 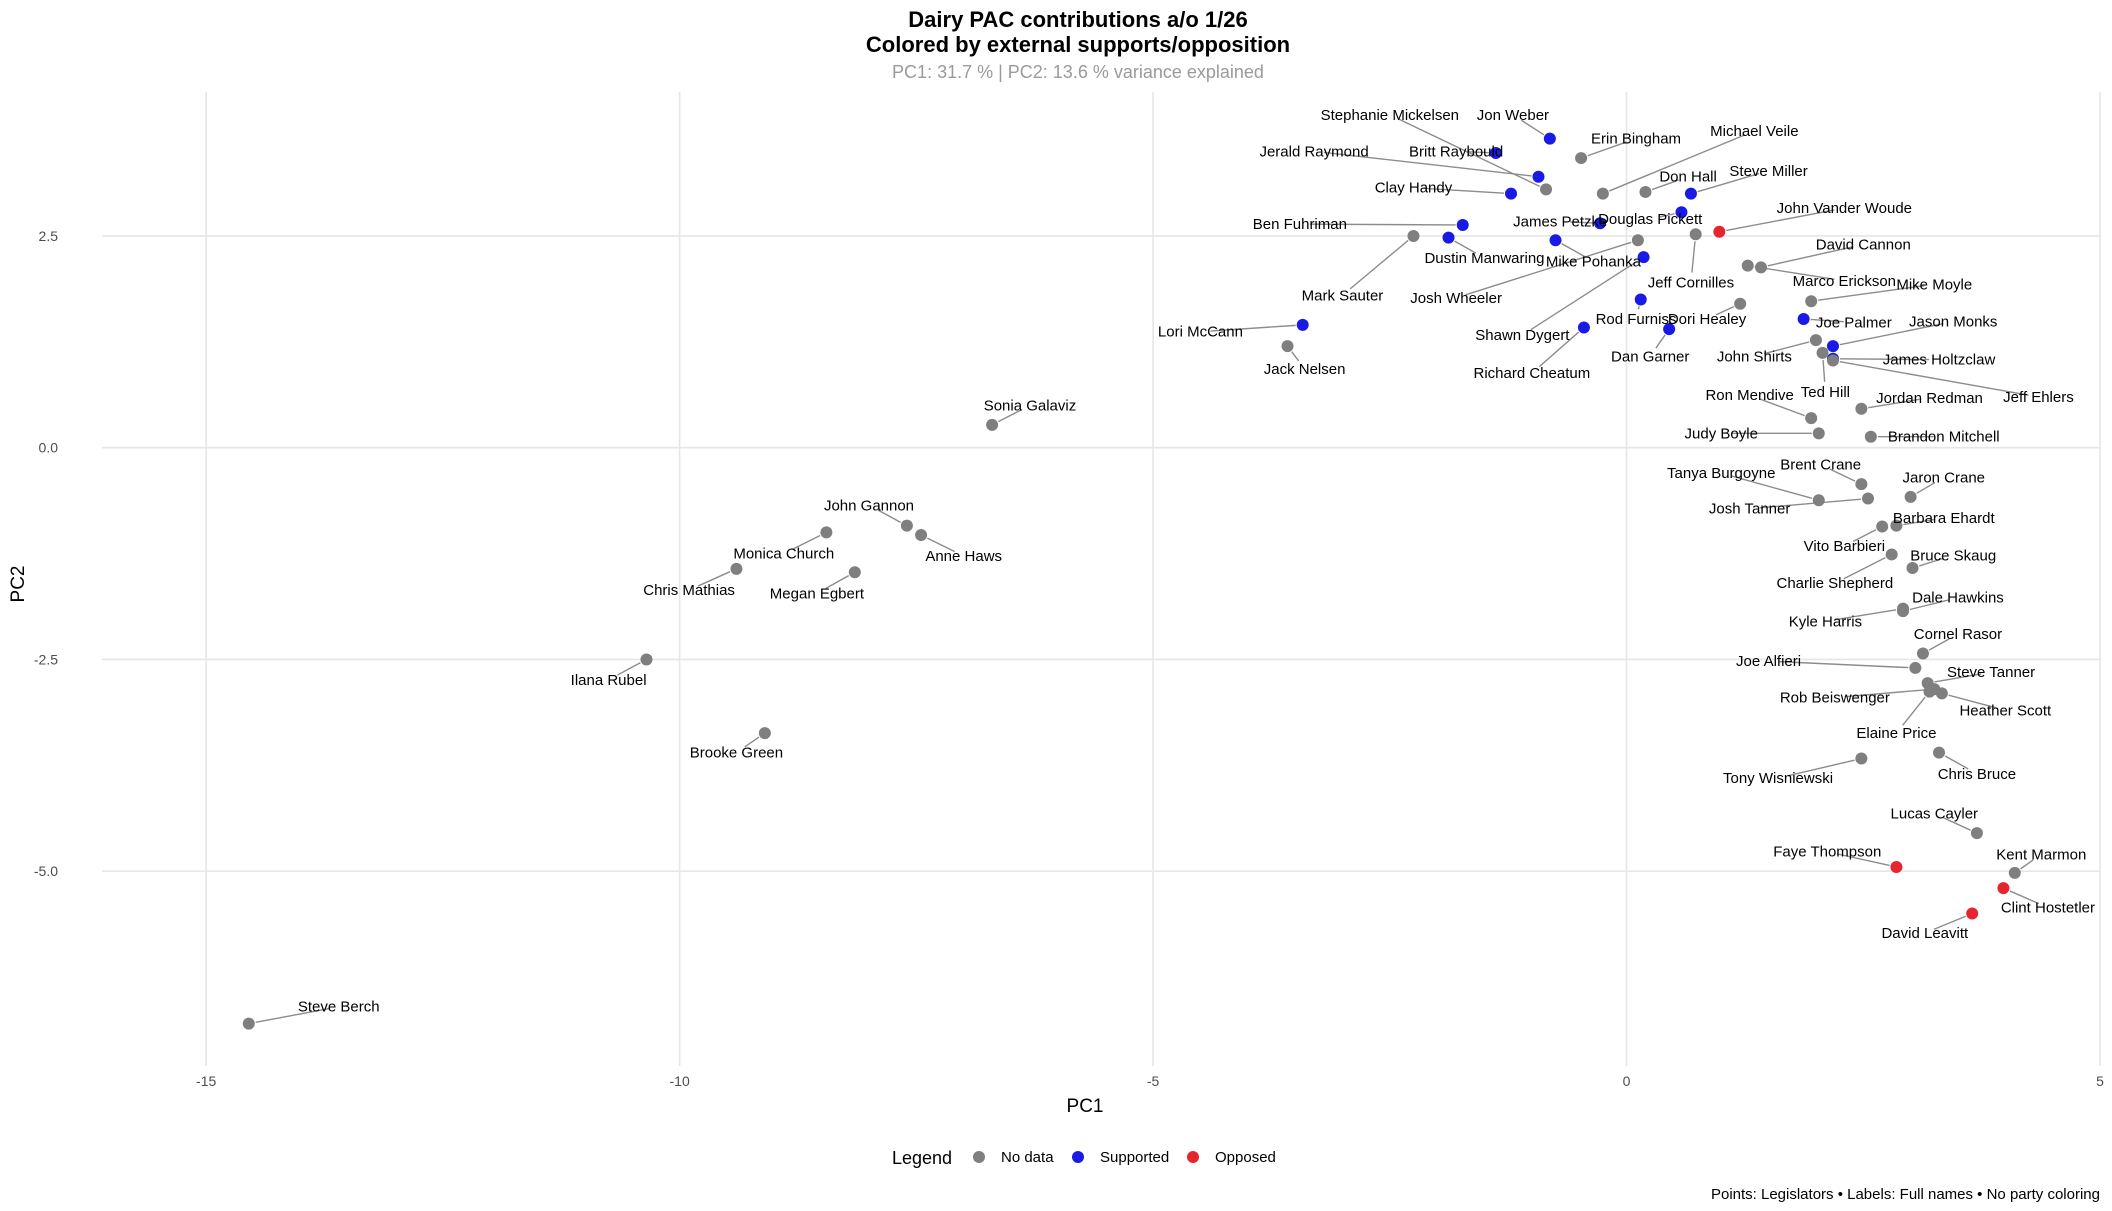 I want to click on leader-line-michael-veile, so click(x=1677, y=163).